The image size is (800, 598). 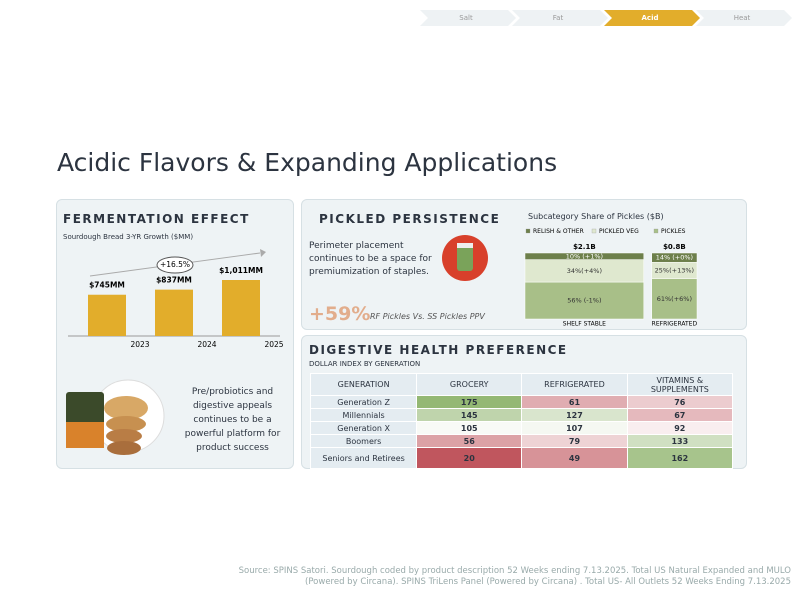 What do you see at coordinates (680, 458) in the screenshot?
I see `index-cell: 162` at bounding box center [680, 458].